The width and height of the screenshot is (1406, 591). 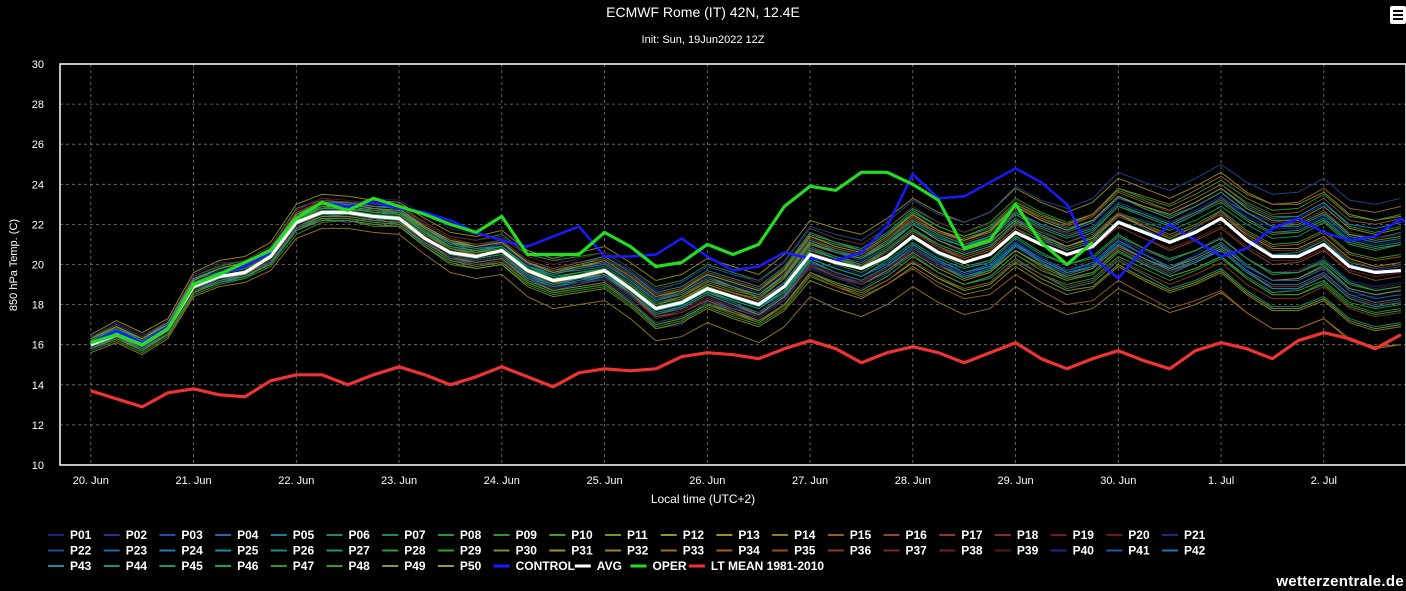 I want to click on legend-label: P23, so click(x=137, y=551).